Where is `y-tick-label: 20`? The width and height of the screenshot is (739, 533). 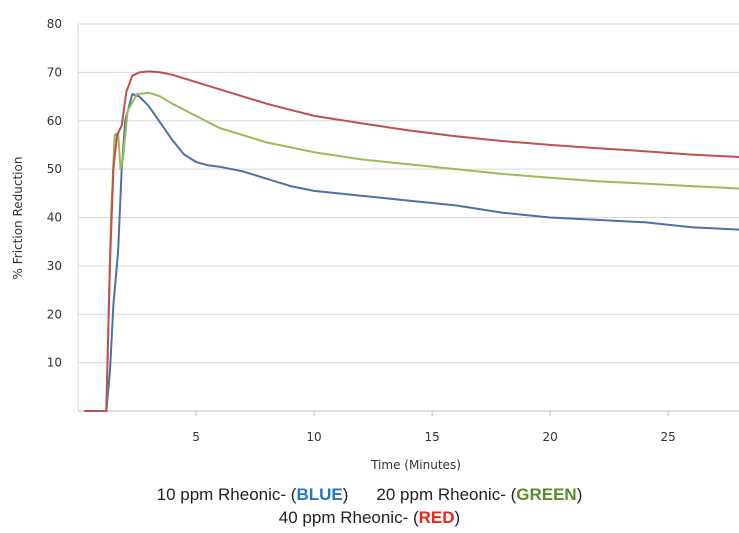
y-tick-label: 20 is located at coordinates (54, 314).